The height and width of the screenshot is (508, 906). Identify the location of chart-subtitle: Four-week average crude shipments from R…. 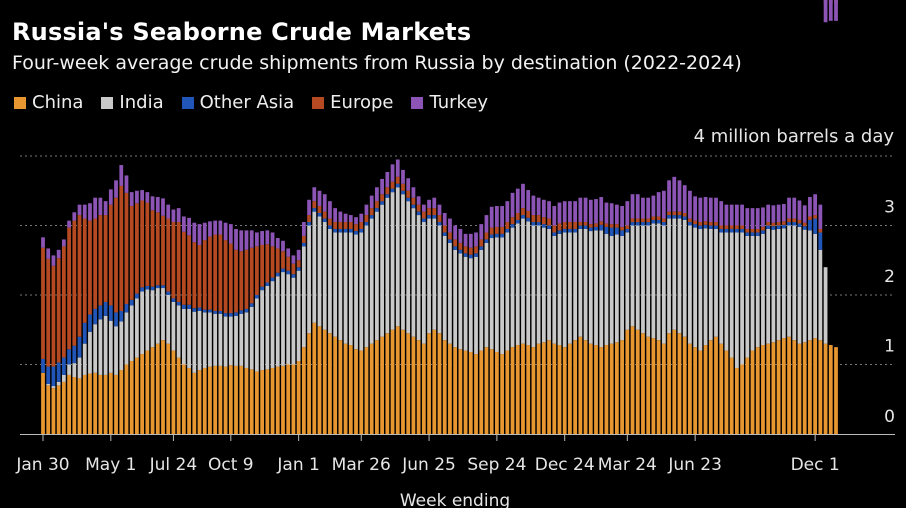
(377, 63).